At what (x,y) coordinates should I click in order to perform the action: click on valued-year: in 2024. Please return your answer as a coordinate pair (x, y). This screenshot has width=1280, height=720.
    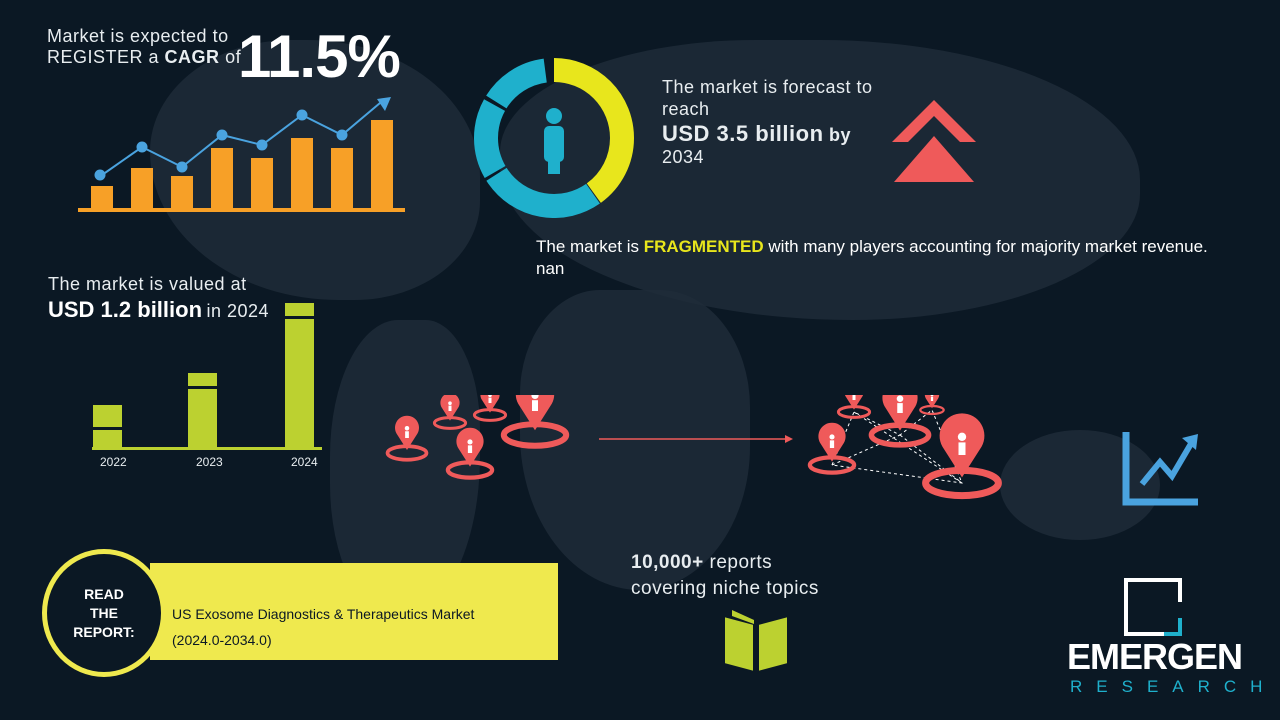
    Looking at the image, I should click on (238, 311).